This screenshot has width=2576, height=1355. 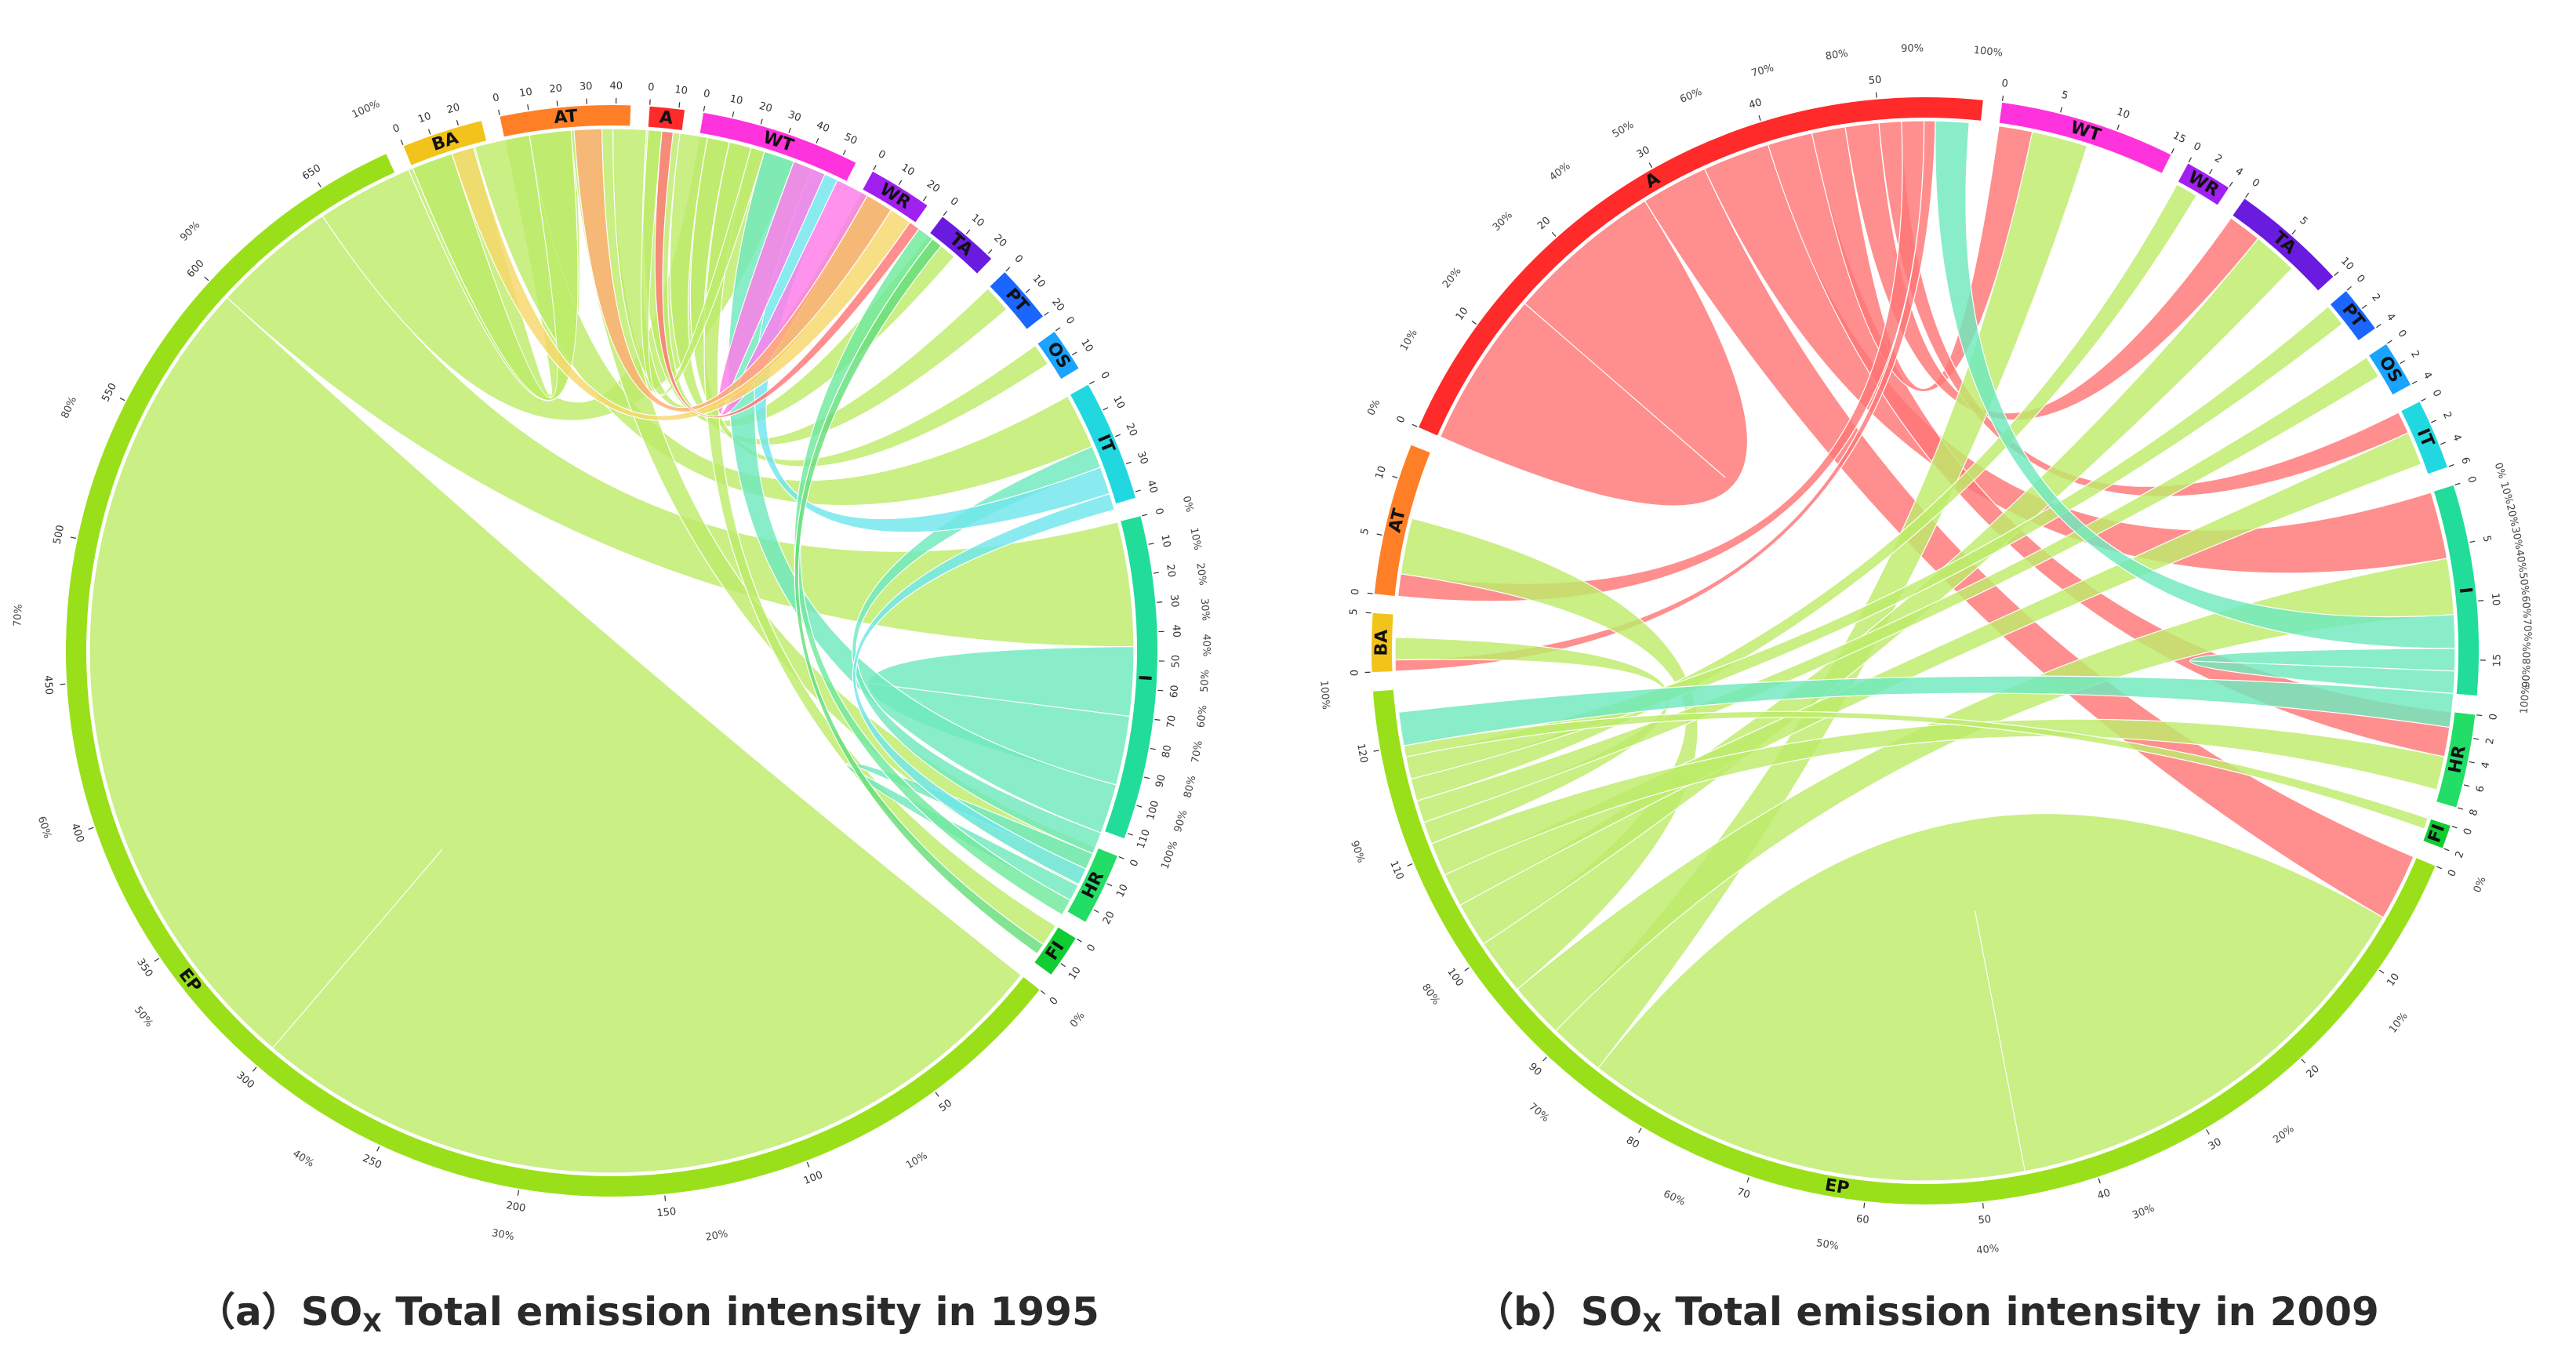 What do you see at coordinates (1503, 222) in the screenshot?
I see `chord-2009-percent-label-A-3: 30%` at bounding box center [1503, 222].